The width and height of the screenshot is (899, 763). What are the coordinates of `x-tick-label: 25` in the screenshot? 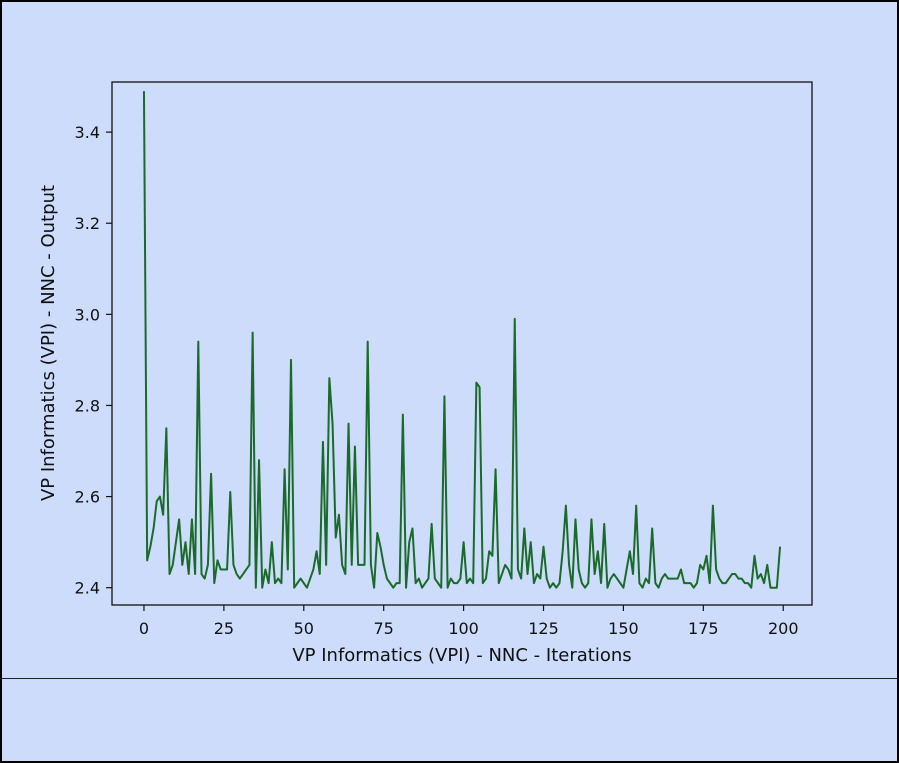 It's located at (224, 628).